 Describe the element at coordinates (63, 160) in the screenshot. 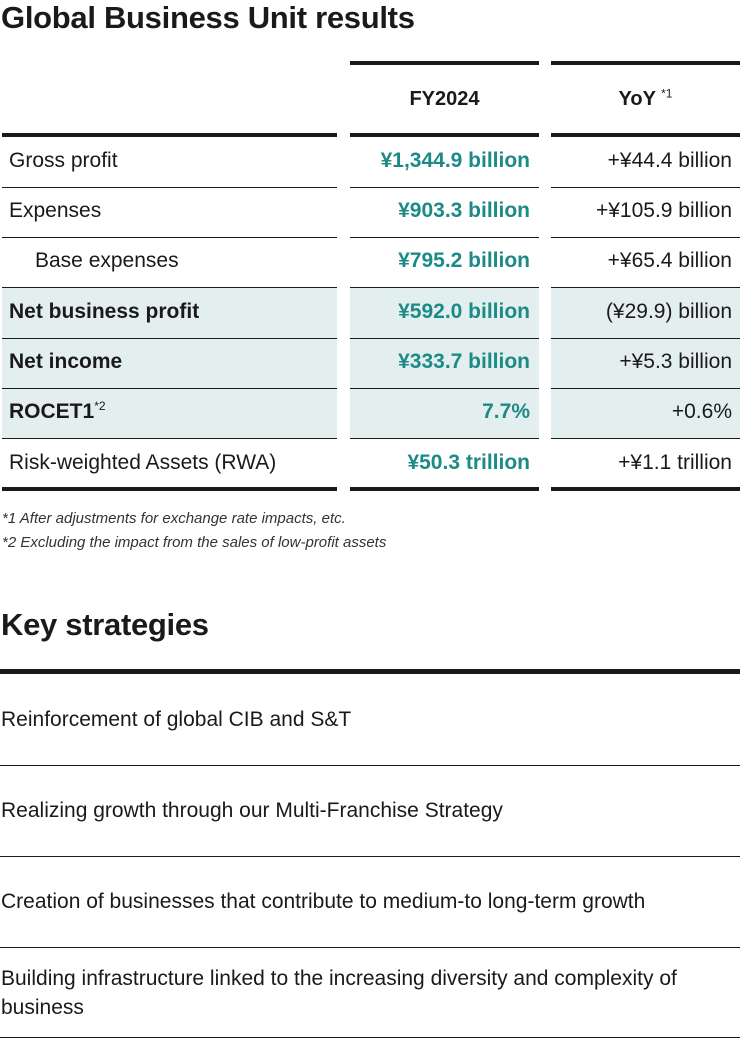

I see `row-label-gross-profit: Gross profit` at that location.